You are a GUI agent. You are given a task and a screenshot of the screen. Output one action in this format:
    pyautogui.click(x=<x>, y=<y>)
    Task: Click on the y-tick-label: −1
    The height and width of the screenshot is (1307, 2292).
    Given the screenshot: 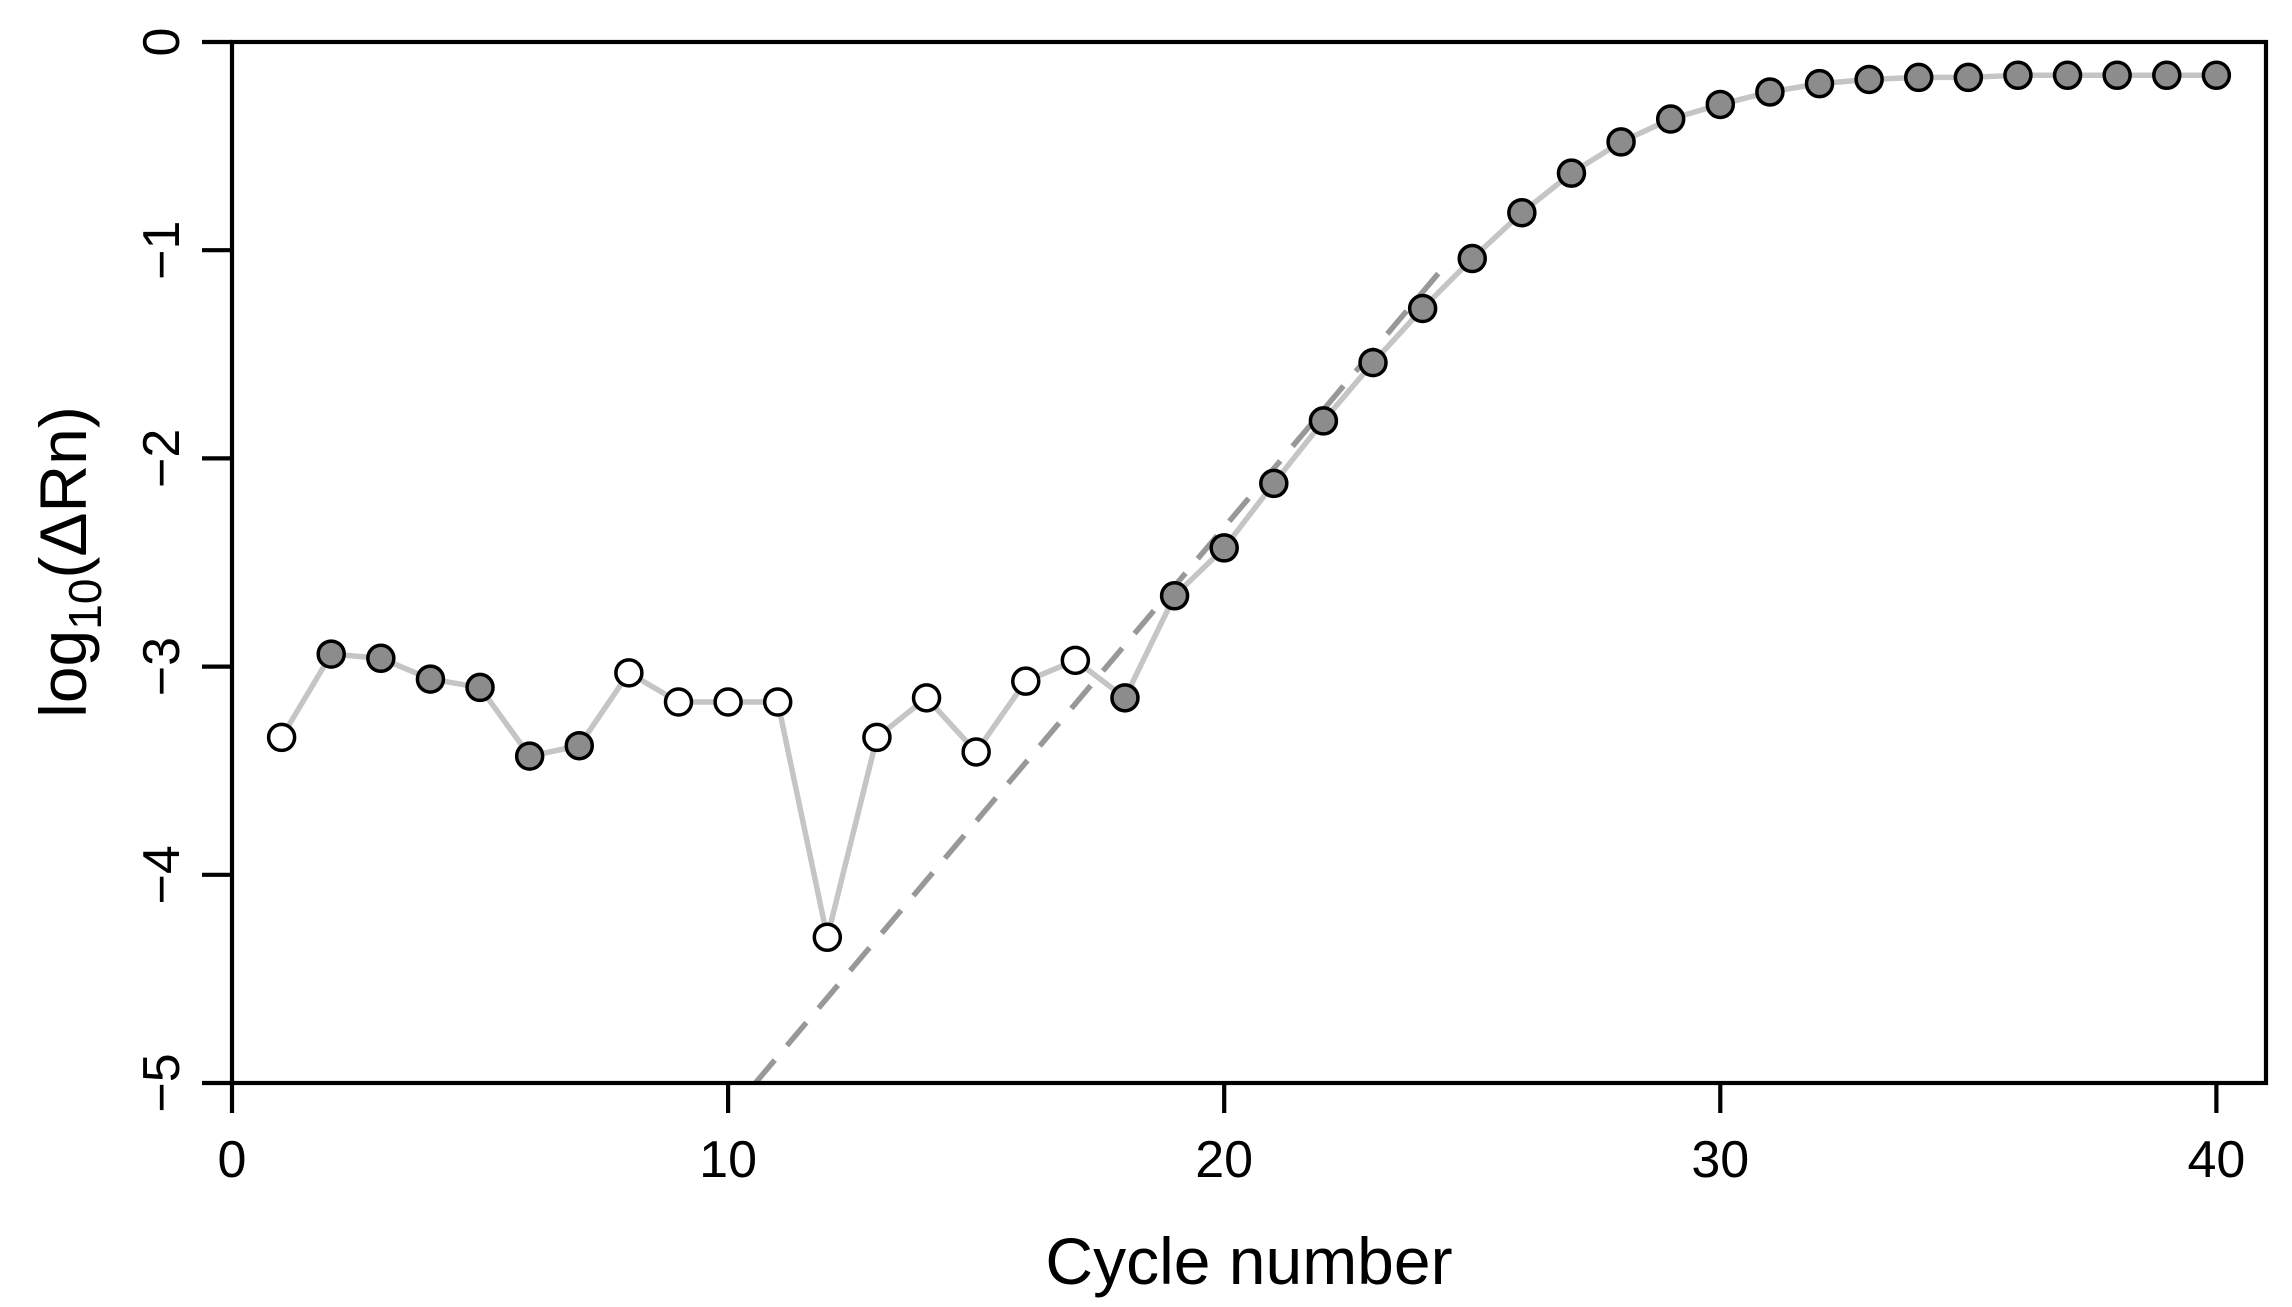 What is the action you would take?
    pyautogui.click(x=162, y=250)
    